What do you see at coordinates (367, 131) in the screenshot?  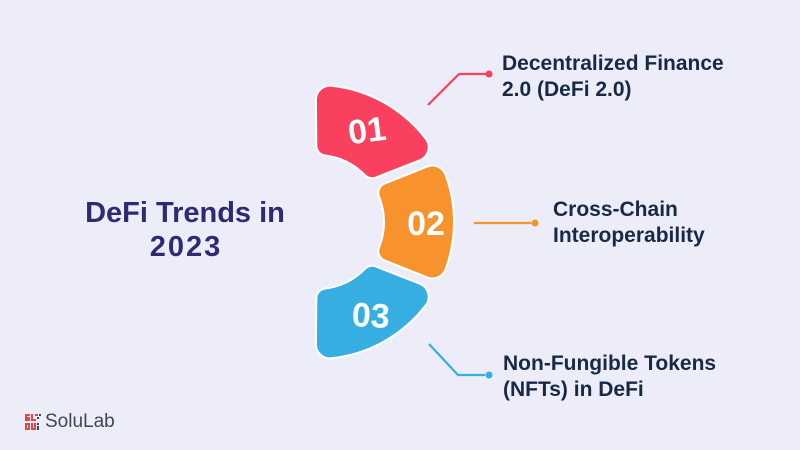 I see `svg-text: 01` at bounding box center [367, 131].